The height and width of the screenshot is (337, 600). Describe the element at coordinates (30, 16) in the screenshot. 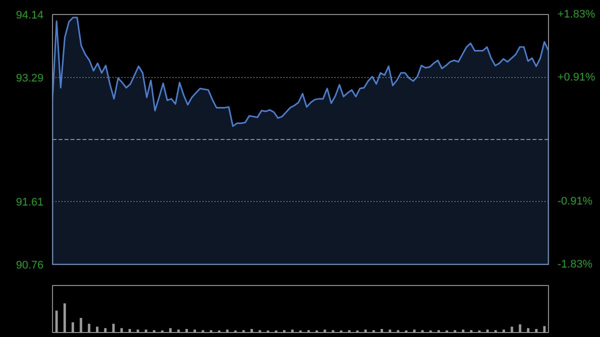

I see `y-tick-label: 94.14` at that location.